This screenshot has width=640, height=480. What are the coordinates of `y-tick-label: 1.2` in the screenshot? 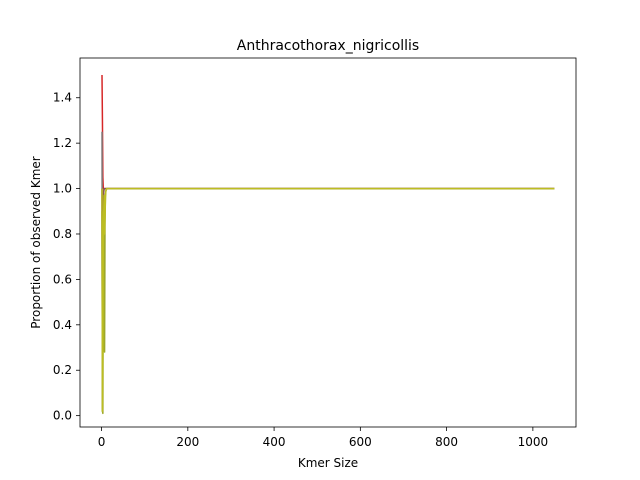 It's located at (62, 143).